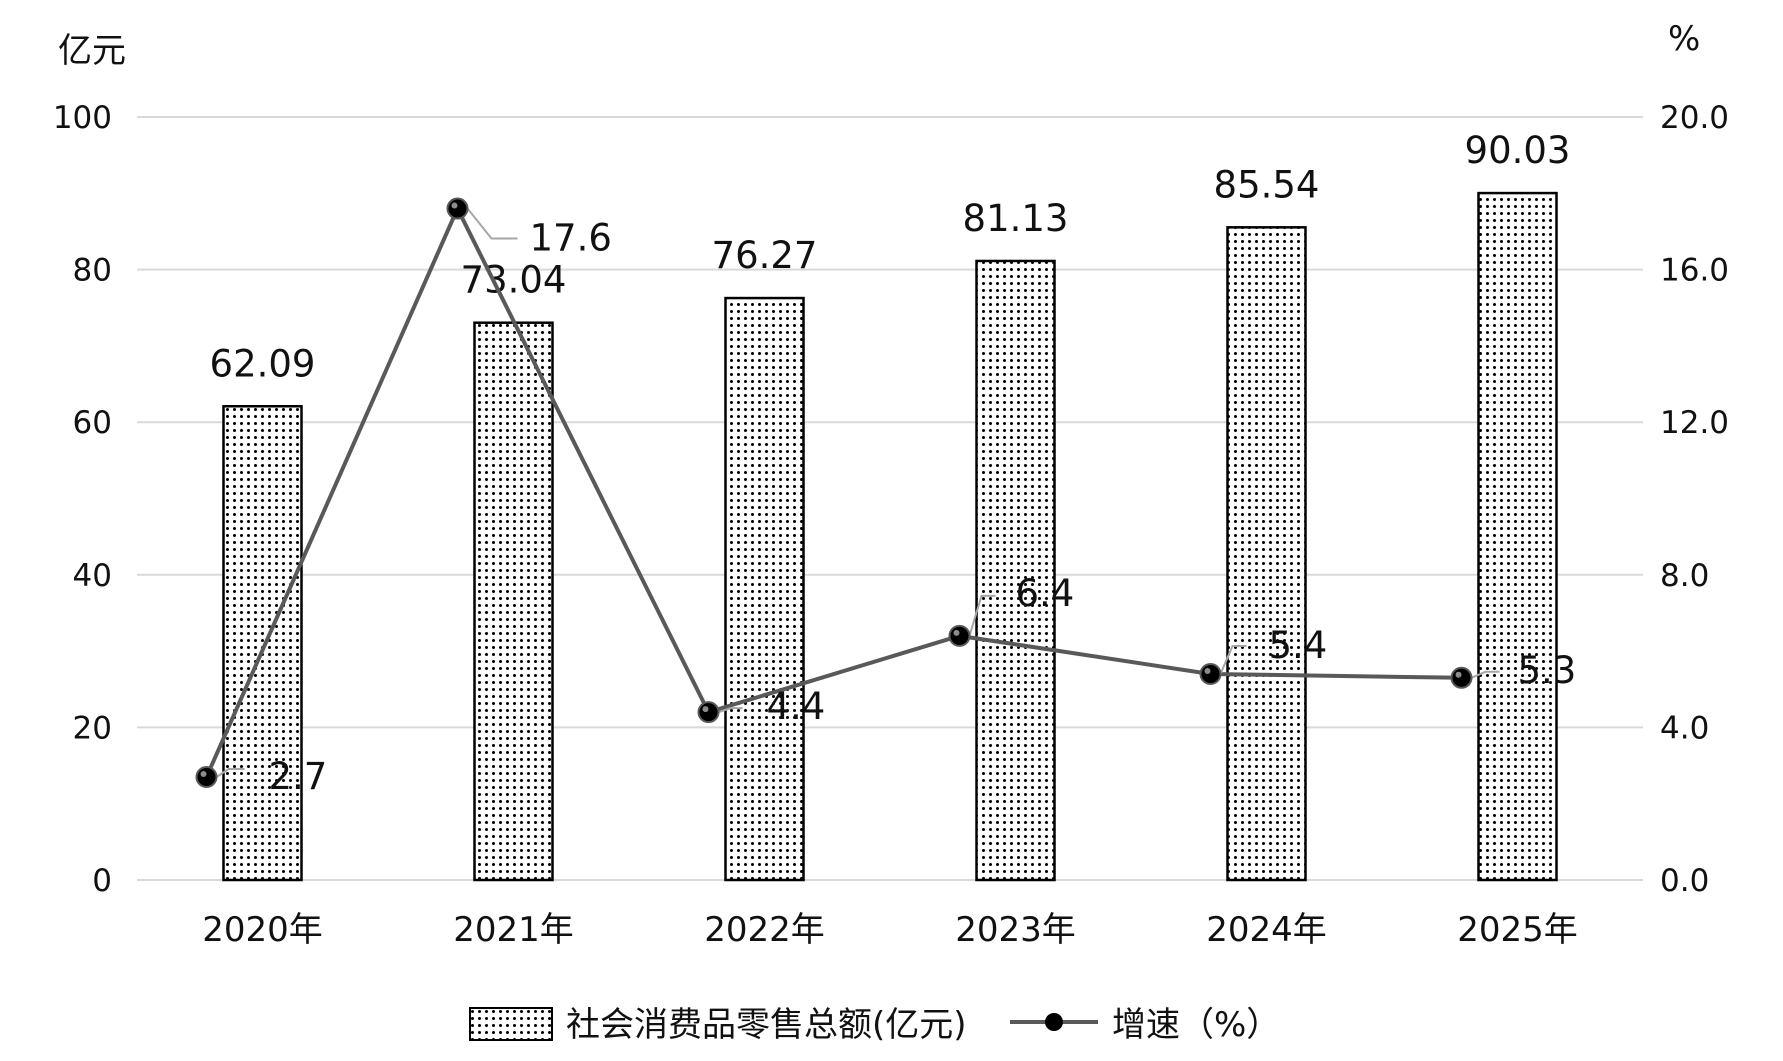 Image resolution: width=1783 pixels, height=1061 pixels. What do you see at coordinates (1518, 150) in the screenshot?
I see `bar-data-label: 90.03` at bounding box center [1518, 150].